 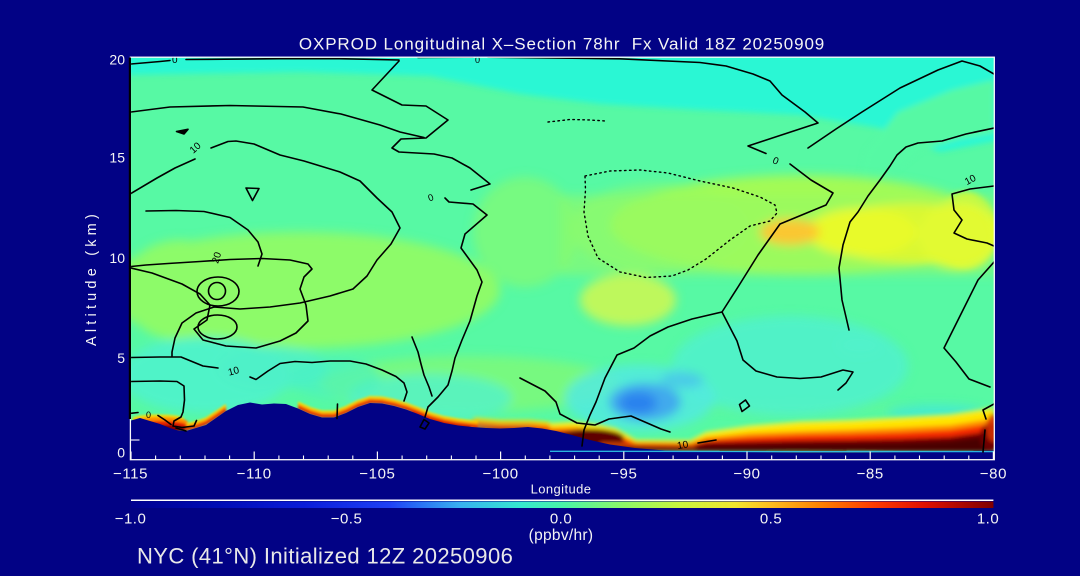 What do you see at coordinates (771, 519) in the screenshot?
I see `svg-text: 0.5` at bounding box center [771, 519].